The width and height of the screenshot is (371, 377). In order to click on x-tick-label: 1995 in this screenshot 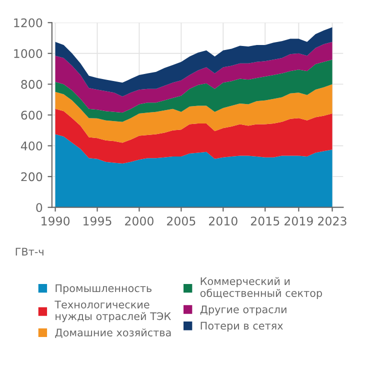, I will do `click(98, 221)`.